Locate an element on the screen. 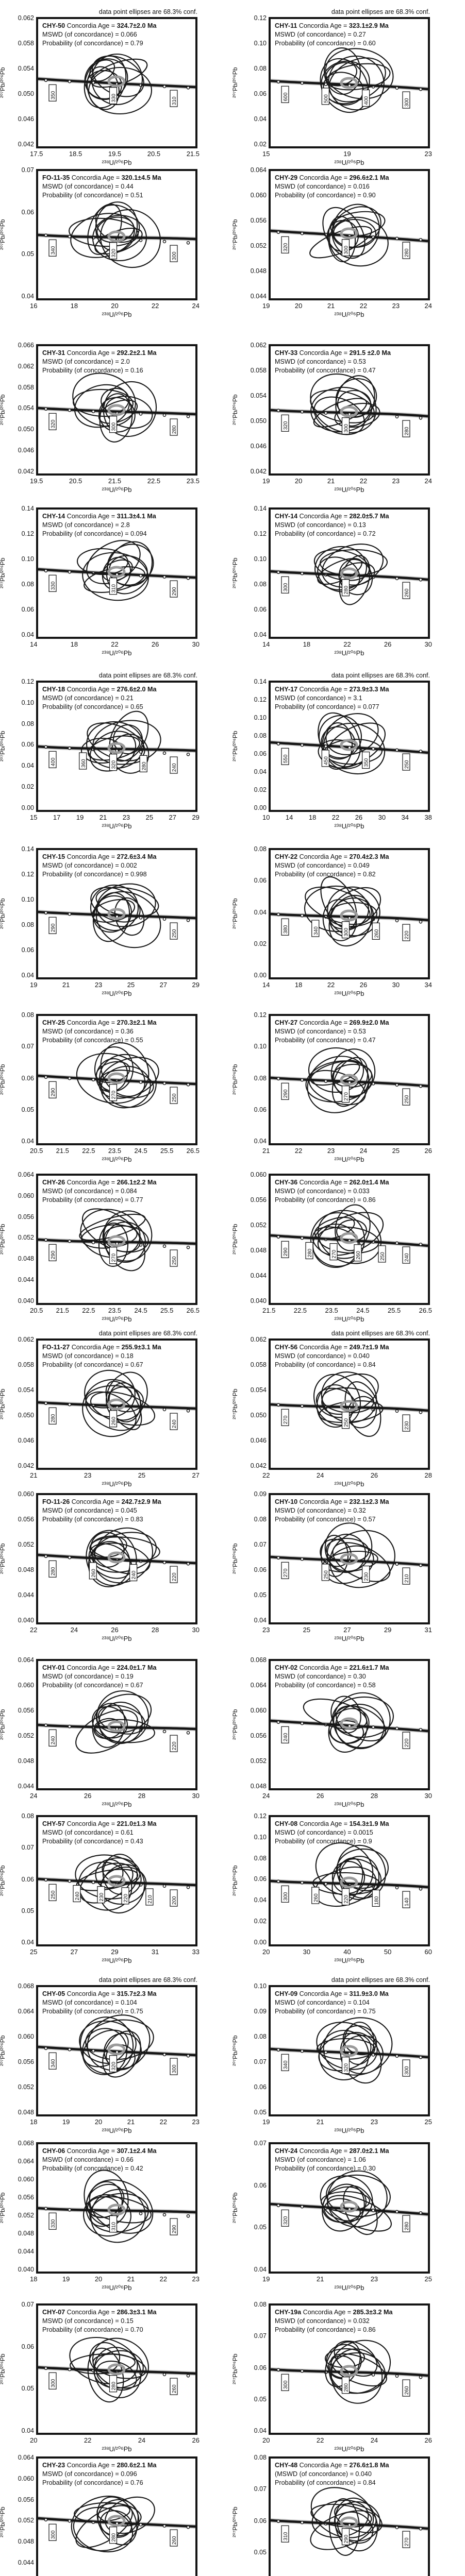 This screenshot has height=2576, width=465. svg-text: 210 is located at coordinates (150, 1899).